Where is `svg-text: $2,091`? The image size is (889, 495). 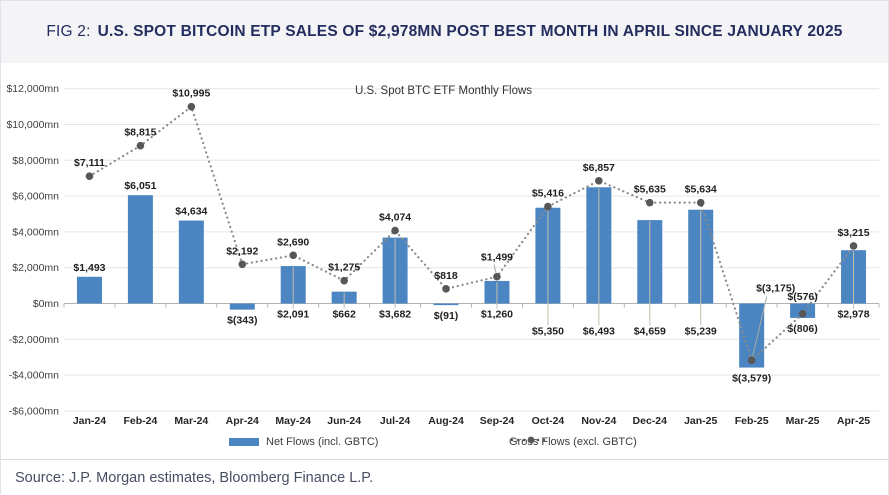
svg-text: $2,091 is located at coordinates (293, 315).